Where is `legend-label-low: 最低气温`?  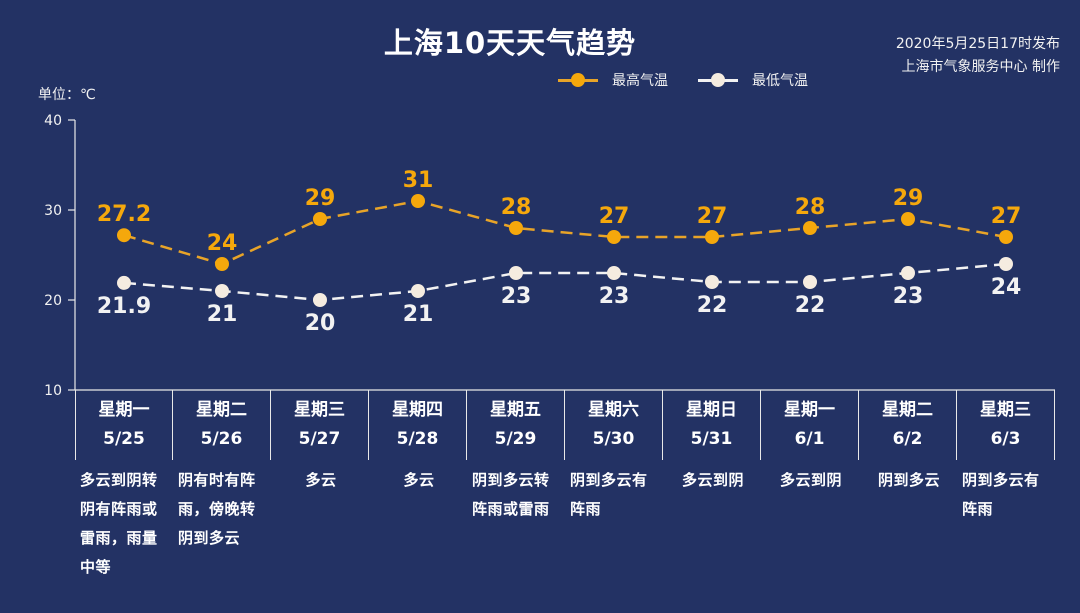 legend-label-low: 最低气温 is located at coordinates (780, 81).